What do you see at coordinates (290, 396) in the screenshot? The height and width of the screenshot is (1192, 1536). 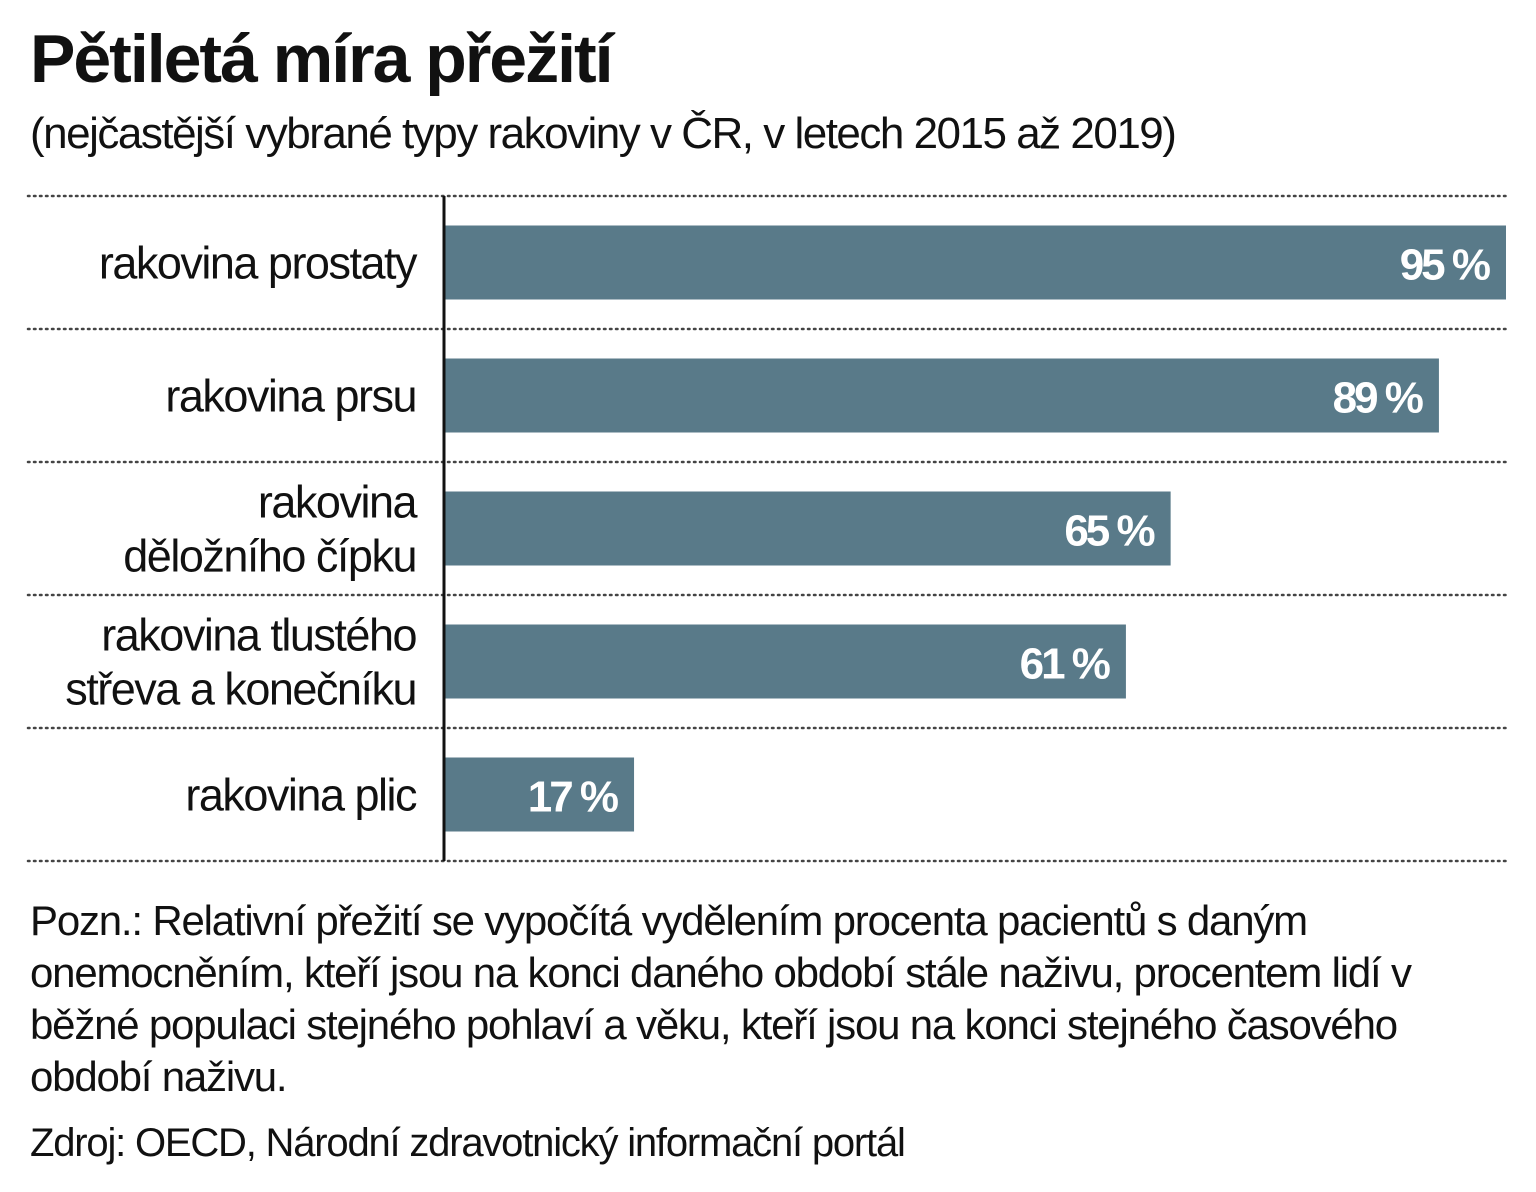 I see `category-label: rakovina prsu` at bounding box center [290, 396].